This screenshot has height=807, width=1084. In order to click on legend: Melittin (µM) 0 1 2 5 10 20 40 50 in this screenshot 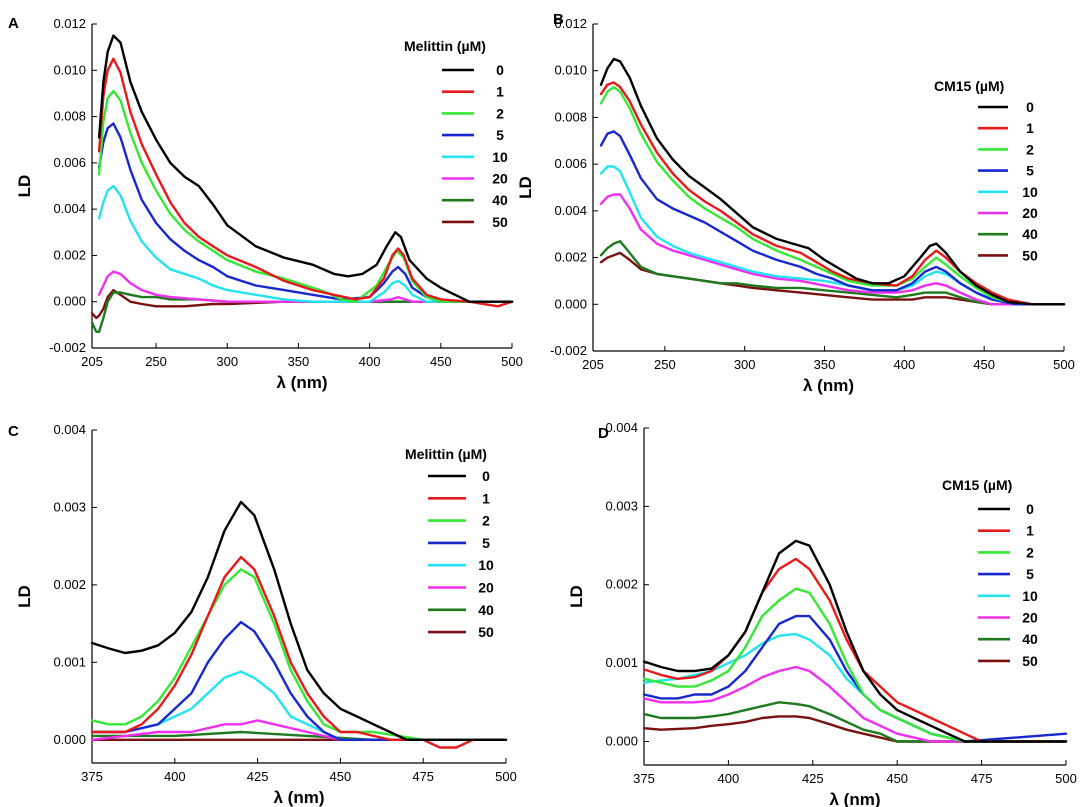, I will do `click(449, 543)`.